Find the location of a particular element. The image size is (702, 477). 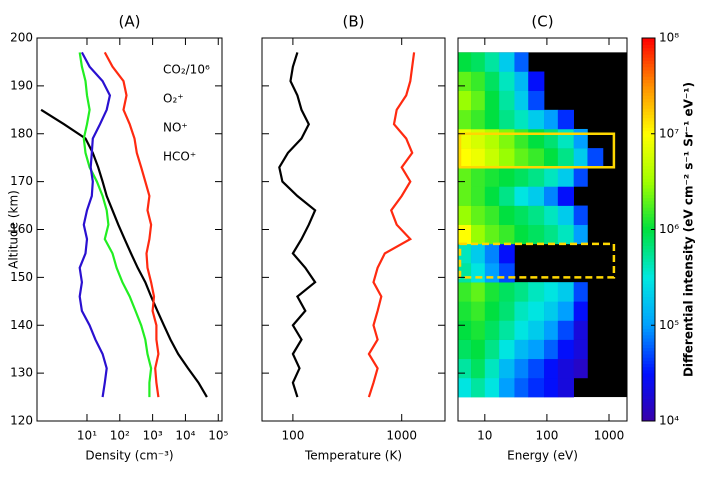

colorbar-tick-label: 10⁵ is located at coordinates (669, 325).